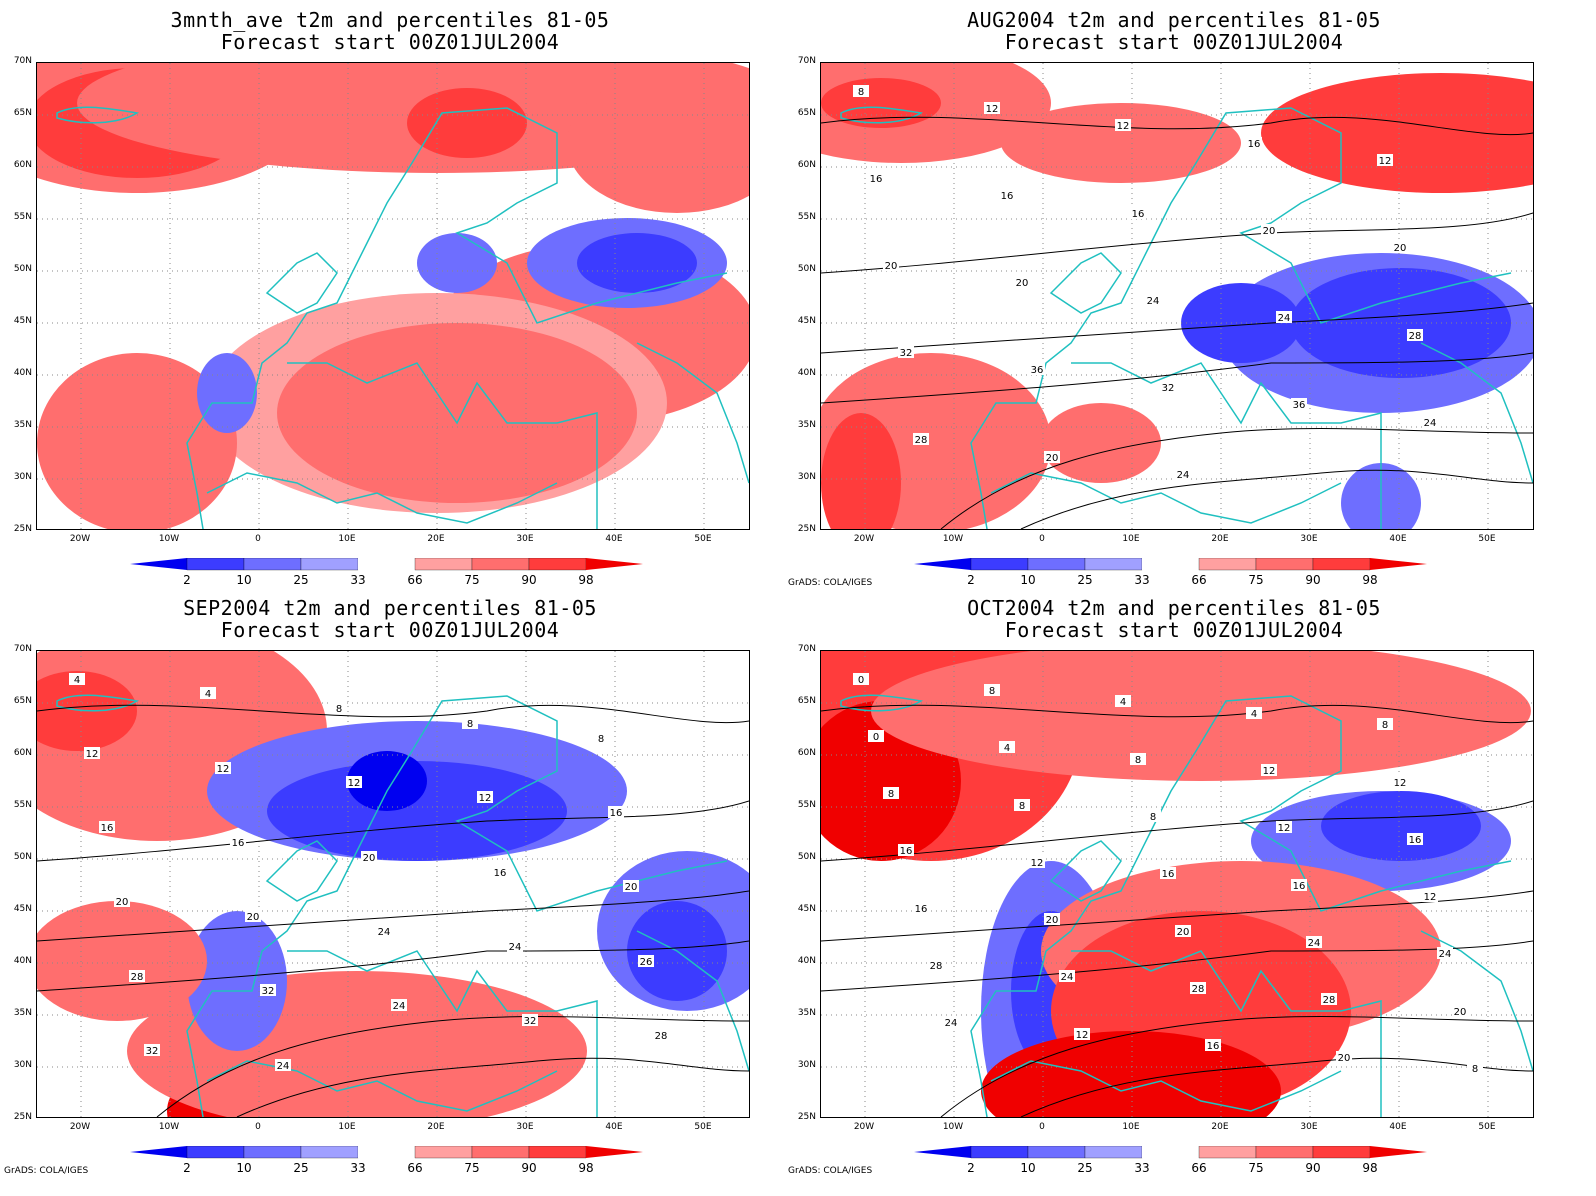  Describe the element at coordinates (436, 1127) in the screenshot. I see `longitude-label: 20E` at that location.